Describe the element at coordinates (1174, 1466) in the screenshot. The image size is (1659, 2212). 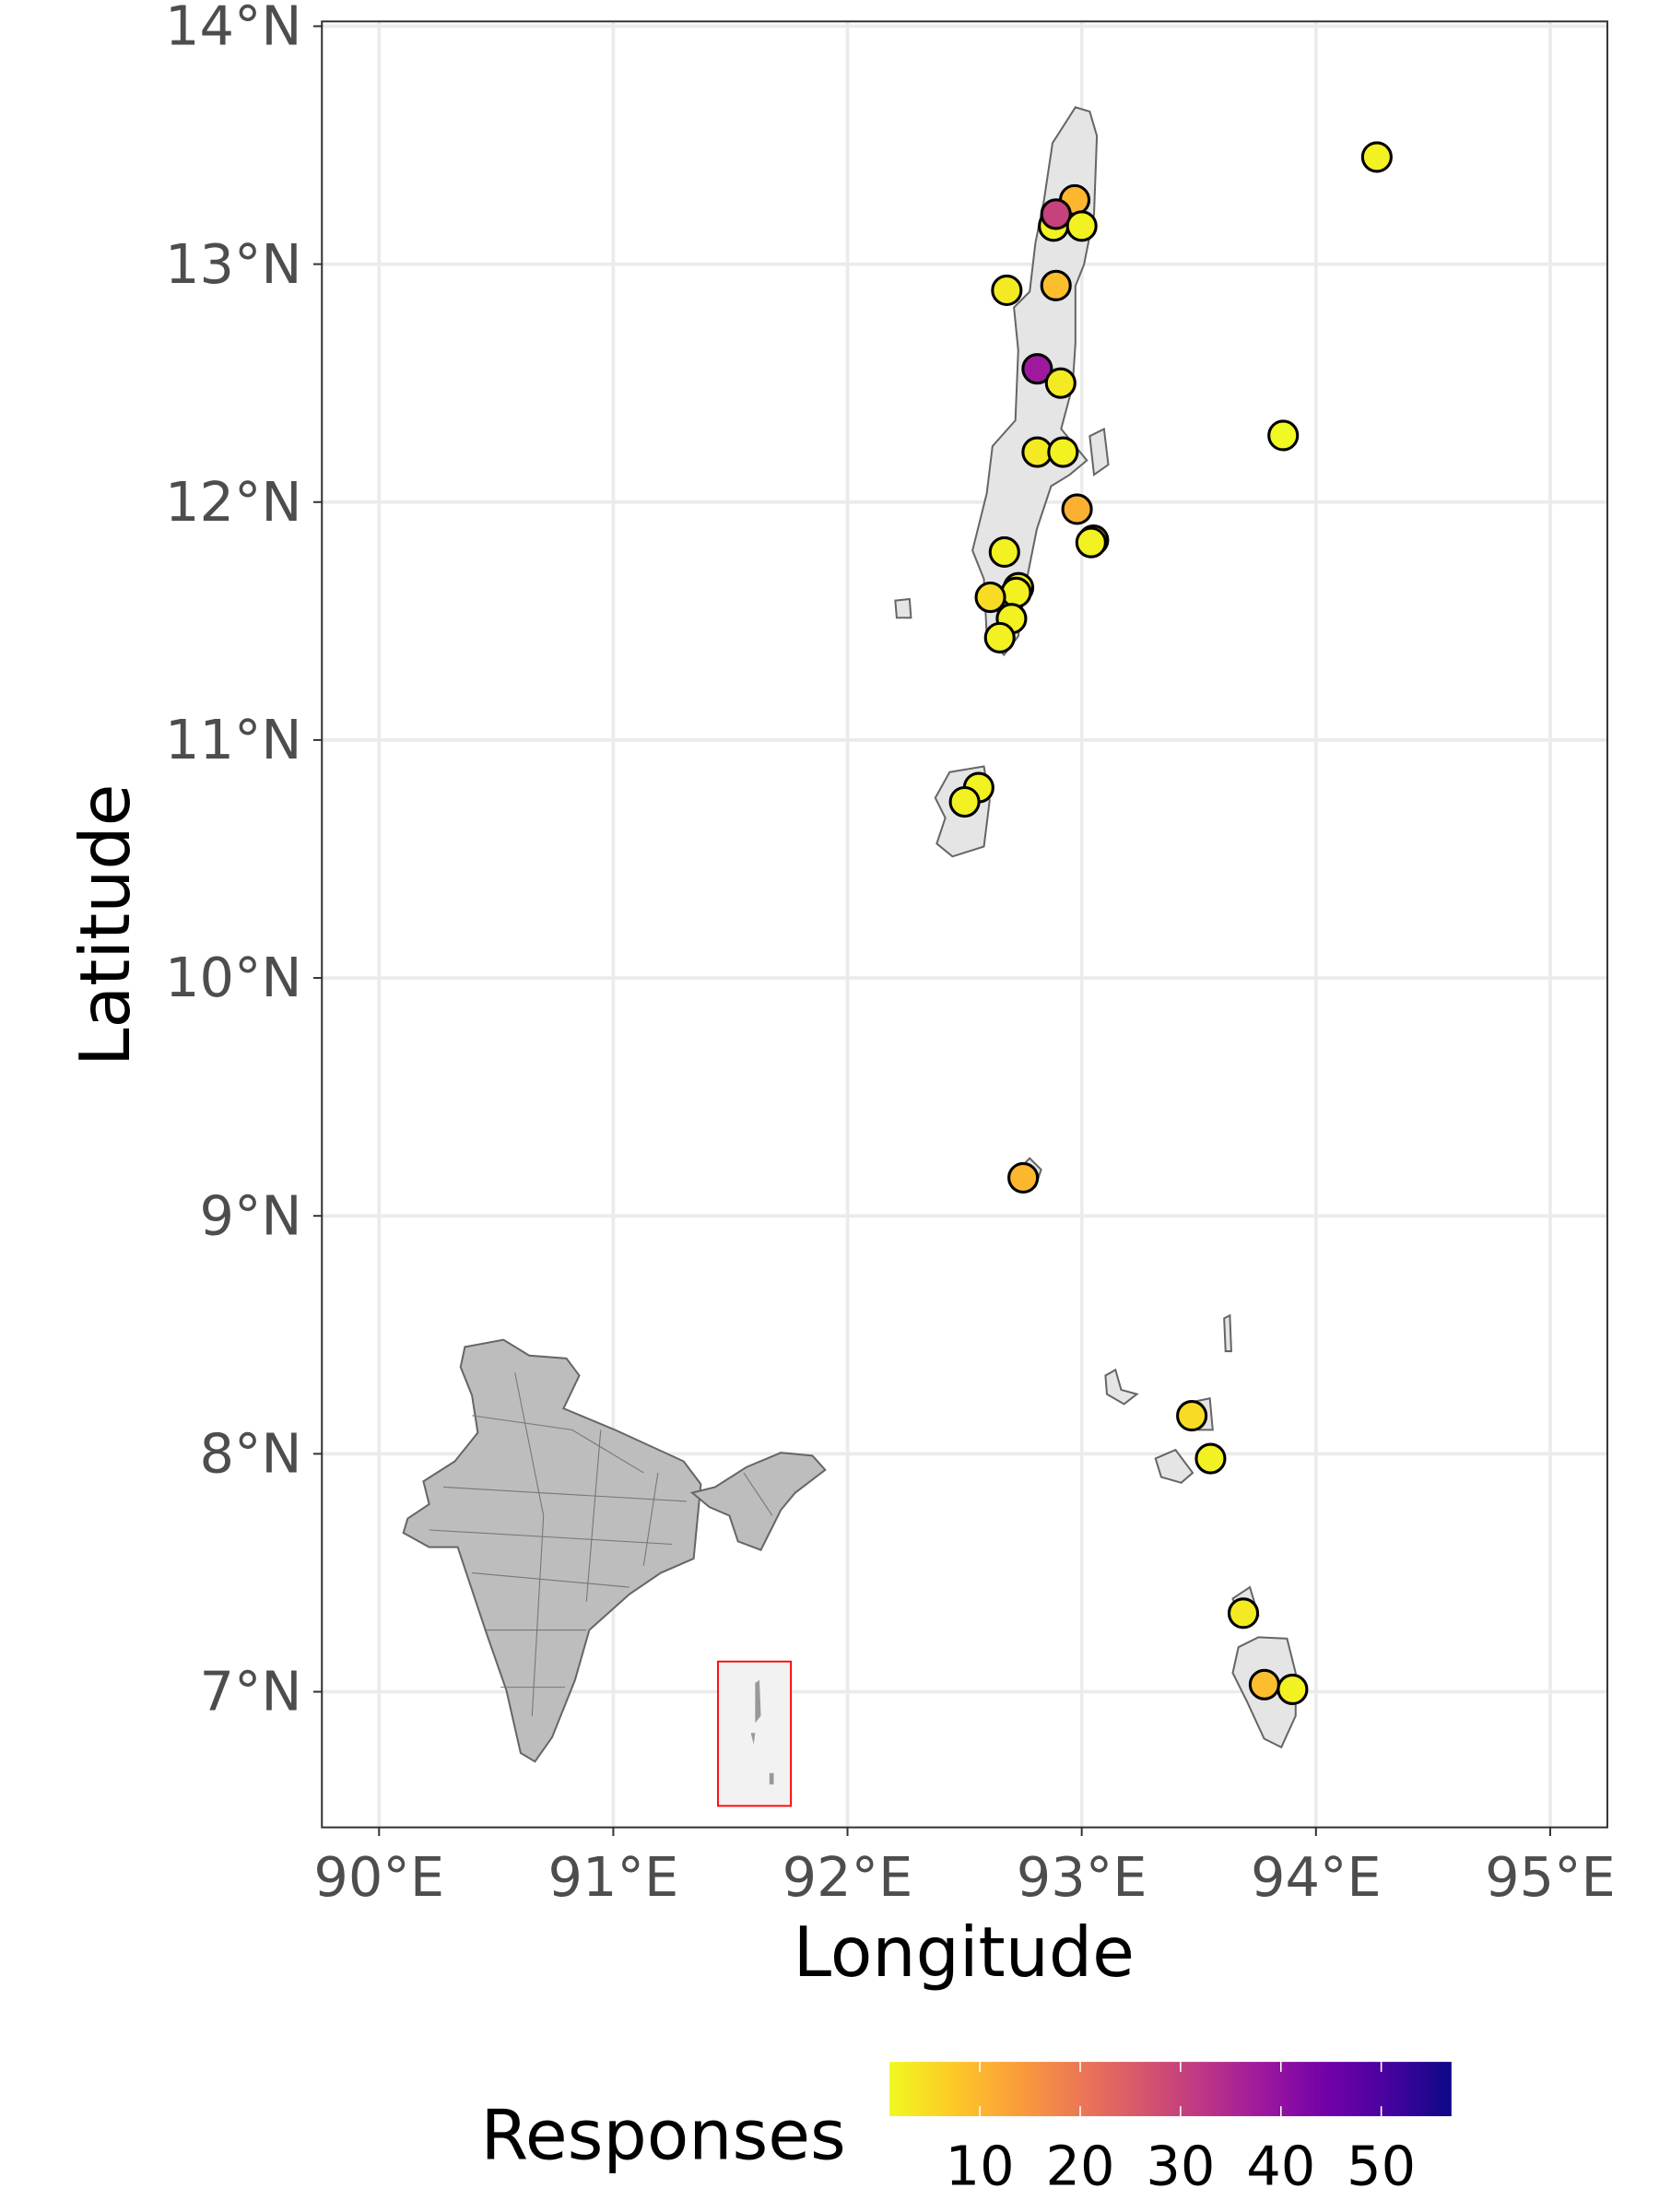
I see `katchal-island` at that location.